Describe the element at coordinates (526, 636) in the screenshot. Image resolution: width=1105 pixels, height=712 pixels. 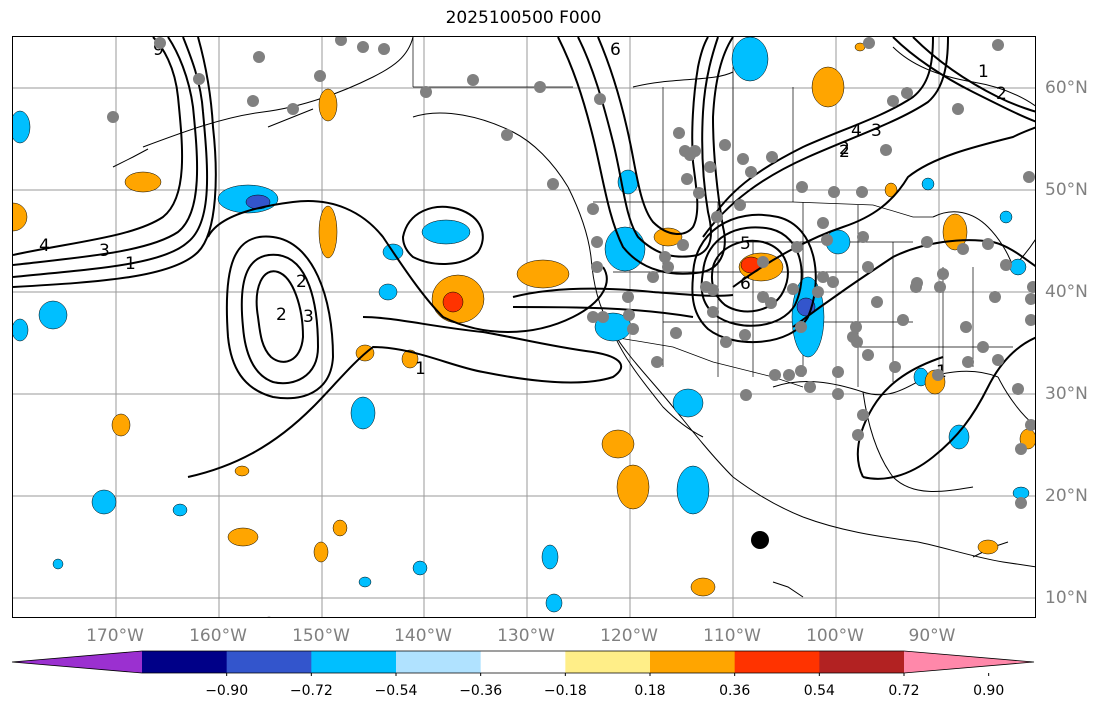
I see `lon-label-130w: 130°W` at that location.